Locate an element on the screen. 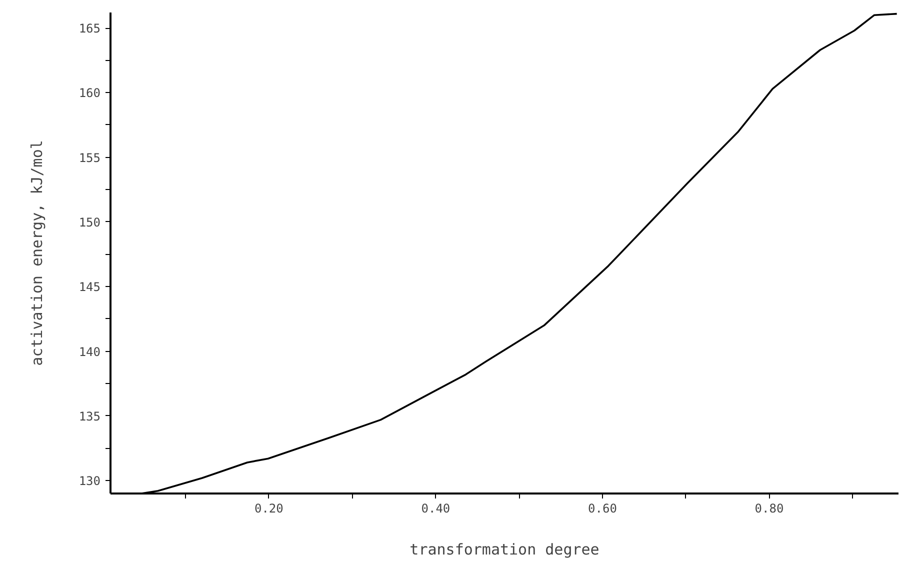  y-tick-label: 155 is located at coordinates (89, 157).